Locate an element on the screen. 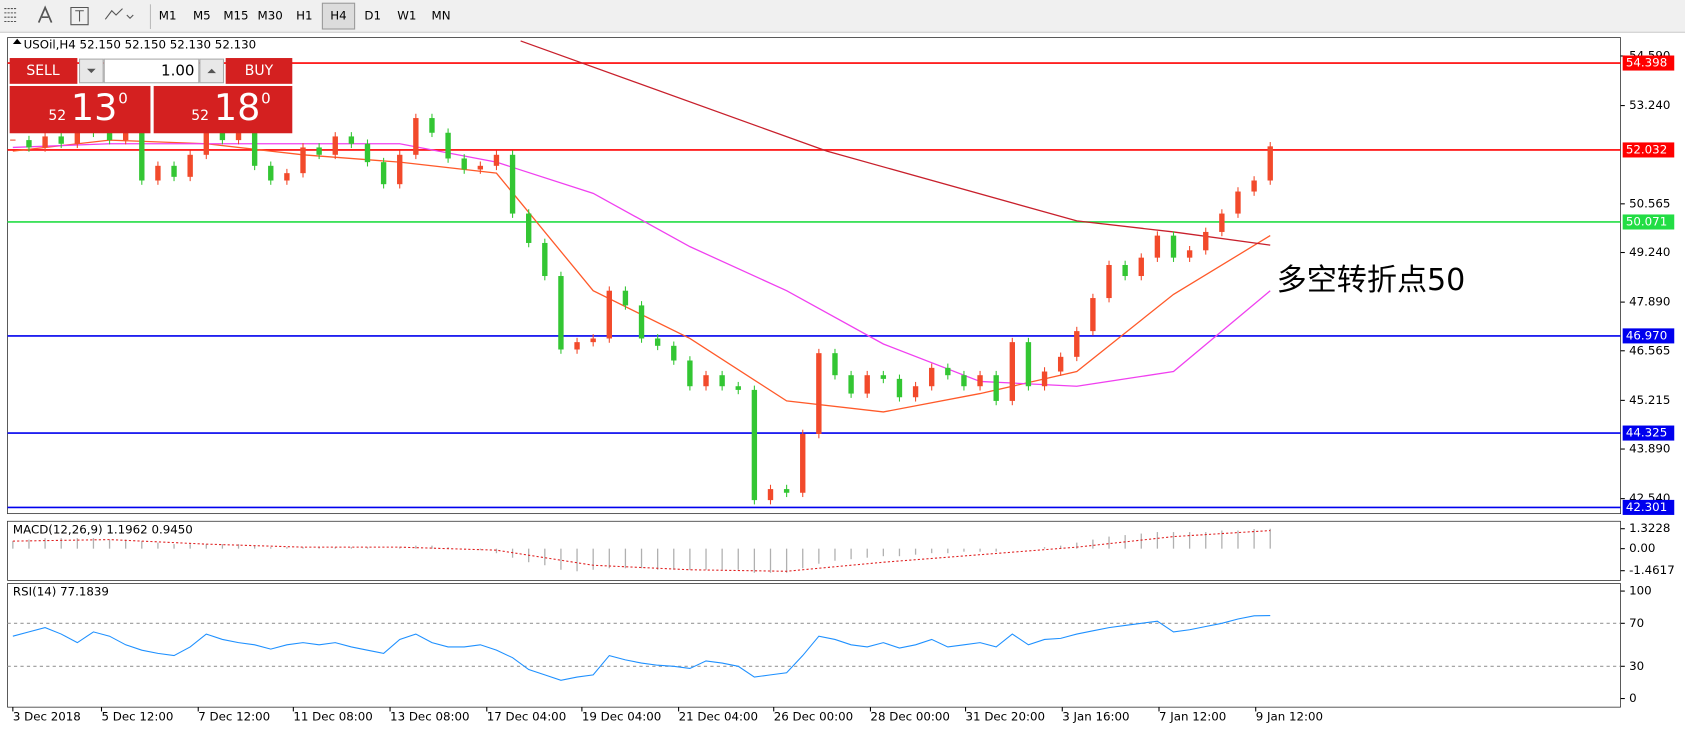 Image resolution: width=1685 pixels, height=734 pixels. collapse-icon is located at coordinates (17, 41).